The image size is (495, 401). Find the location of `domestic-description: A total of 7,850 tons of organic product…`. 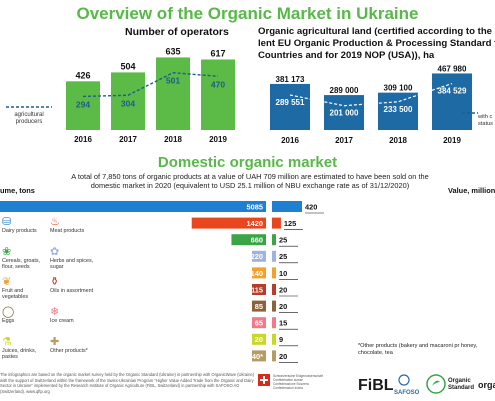

domestic-description: A total of 7,850 tons of organic product… is located at coordinates (250, 181).